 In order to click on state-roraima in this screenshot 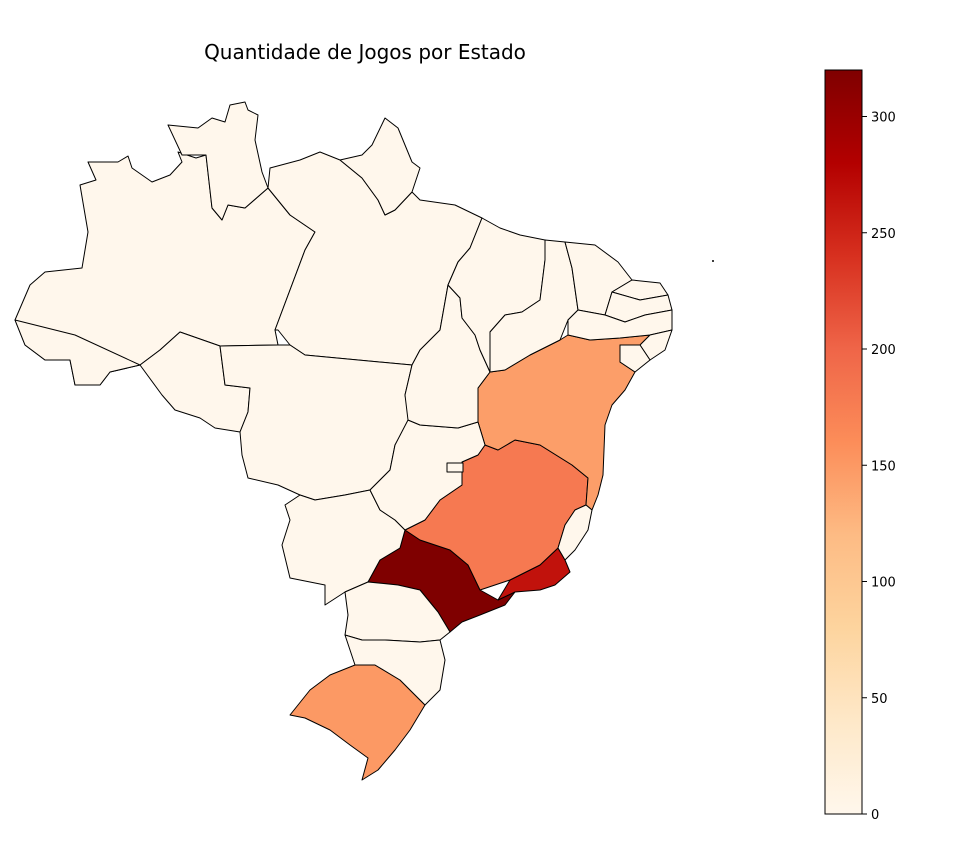, I will do `click(218, 161)`.